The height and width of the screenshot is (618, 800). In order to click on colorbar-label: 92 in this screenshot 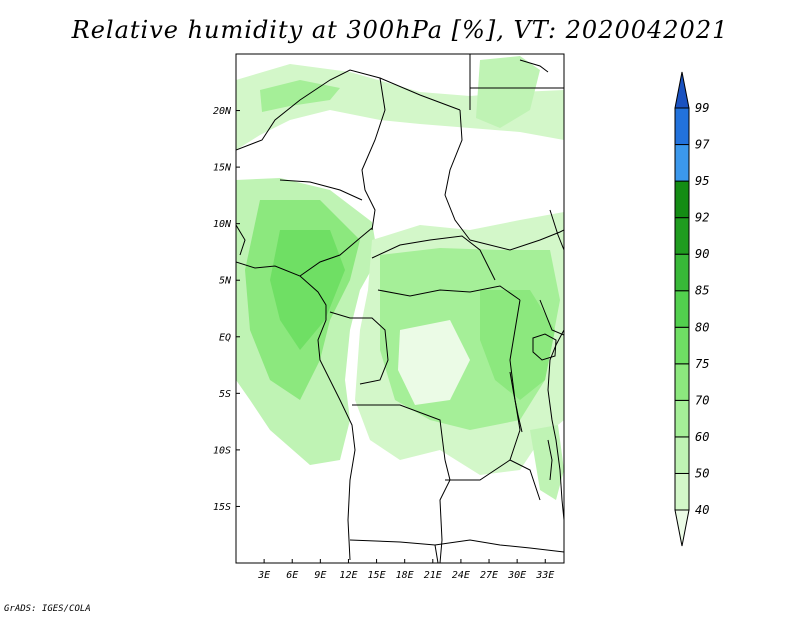, I will do `click(702, 218)`.